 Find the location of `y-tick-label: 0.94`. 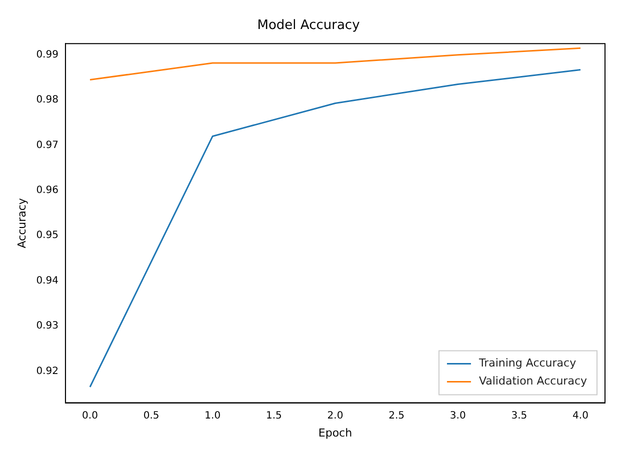

y-tick-label: 0.94 is located at coordinates (47, 280).